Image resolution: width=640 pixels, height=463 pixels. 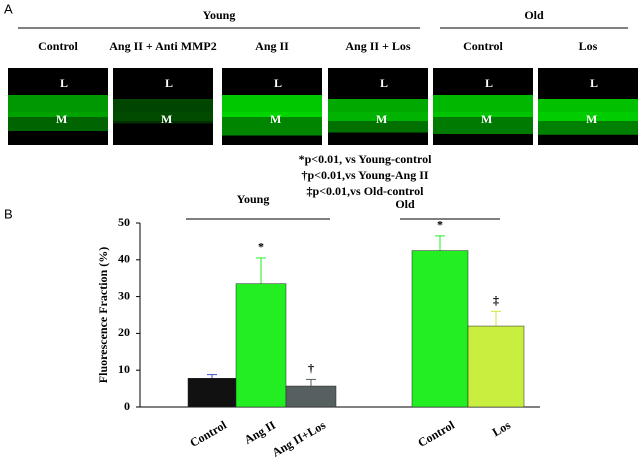 I want to click on annotation: *p<0.01, vs Young-control, so click(x=366, y=159).